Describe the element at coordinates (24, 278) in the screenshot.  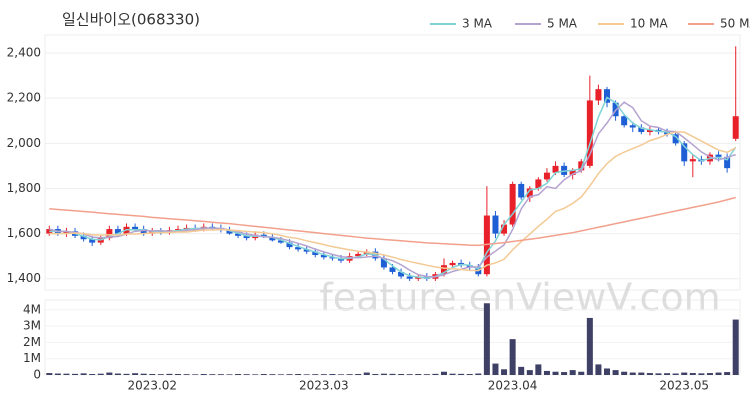
I see `y-tick-label: 1,400` at that location.